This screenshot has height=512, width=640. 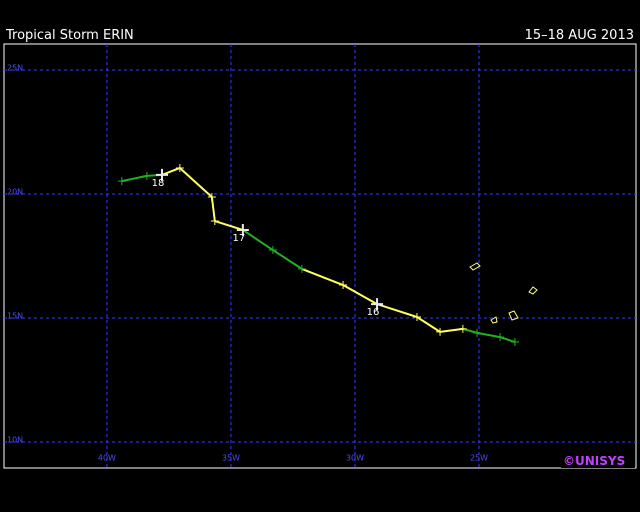 I want to click on point-label: 17, so click(x=238, y=238).